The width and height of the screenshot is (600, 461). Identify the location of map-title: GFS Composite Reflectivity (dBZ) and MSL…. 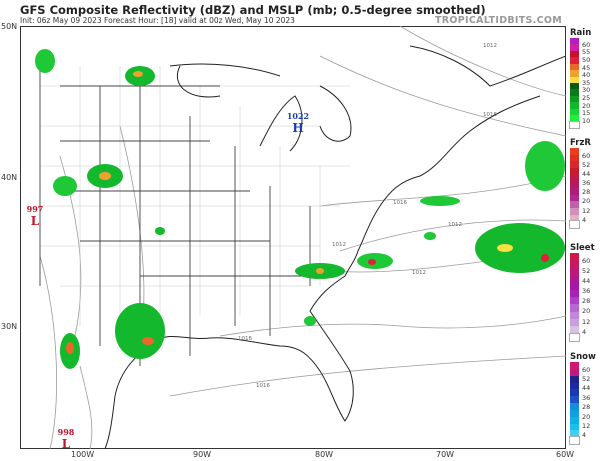
(253, 10).